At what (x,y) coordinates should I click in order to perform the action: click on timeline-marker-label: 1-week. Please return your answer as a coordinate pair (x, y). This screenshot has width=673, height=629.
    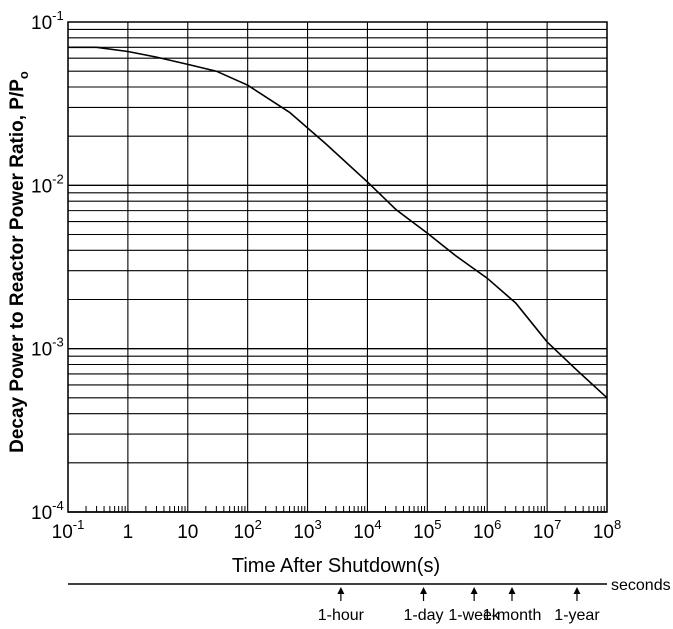
    Looking at the image, I should click on (474, 615).